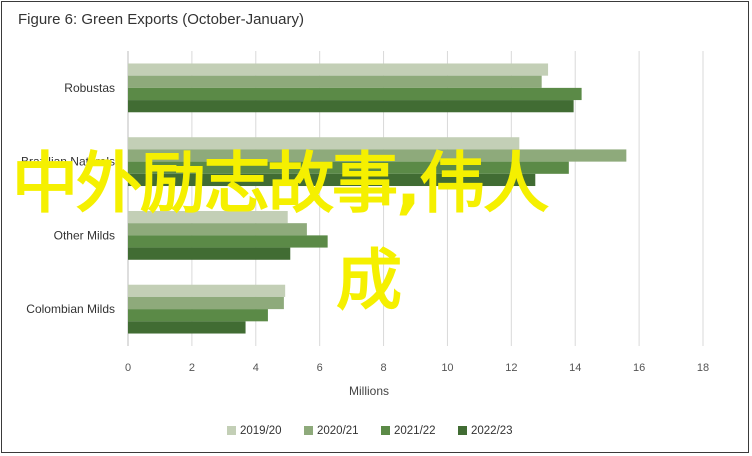 This screenshot has height=456, width=752. What do you see at coordinates (192, 368) in the screenshot?
I see `x-tick-label: 2` at bounding box center [192, 368].